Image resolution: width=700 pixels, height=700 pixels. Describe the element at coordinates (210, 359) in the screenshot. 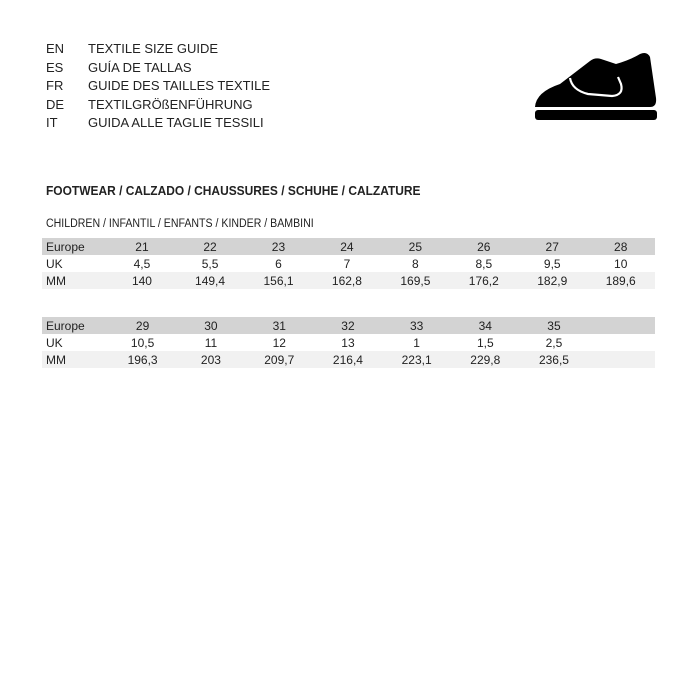

I see `size-cell: 203` at that location.